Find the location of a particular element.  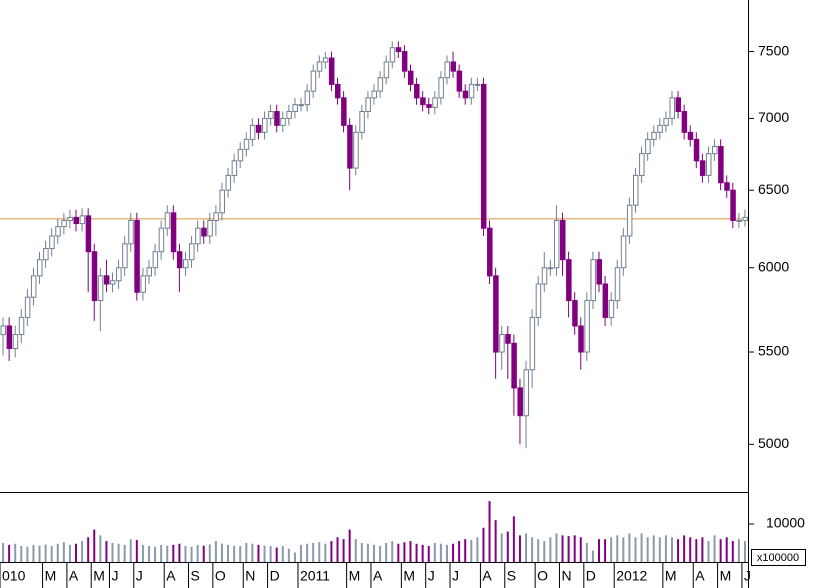

x-tick-label: M is located at coordinates (51, 576).